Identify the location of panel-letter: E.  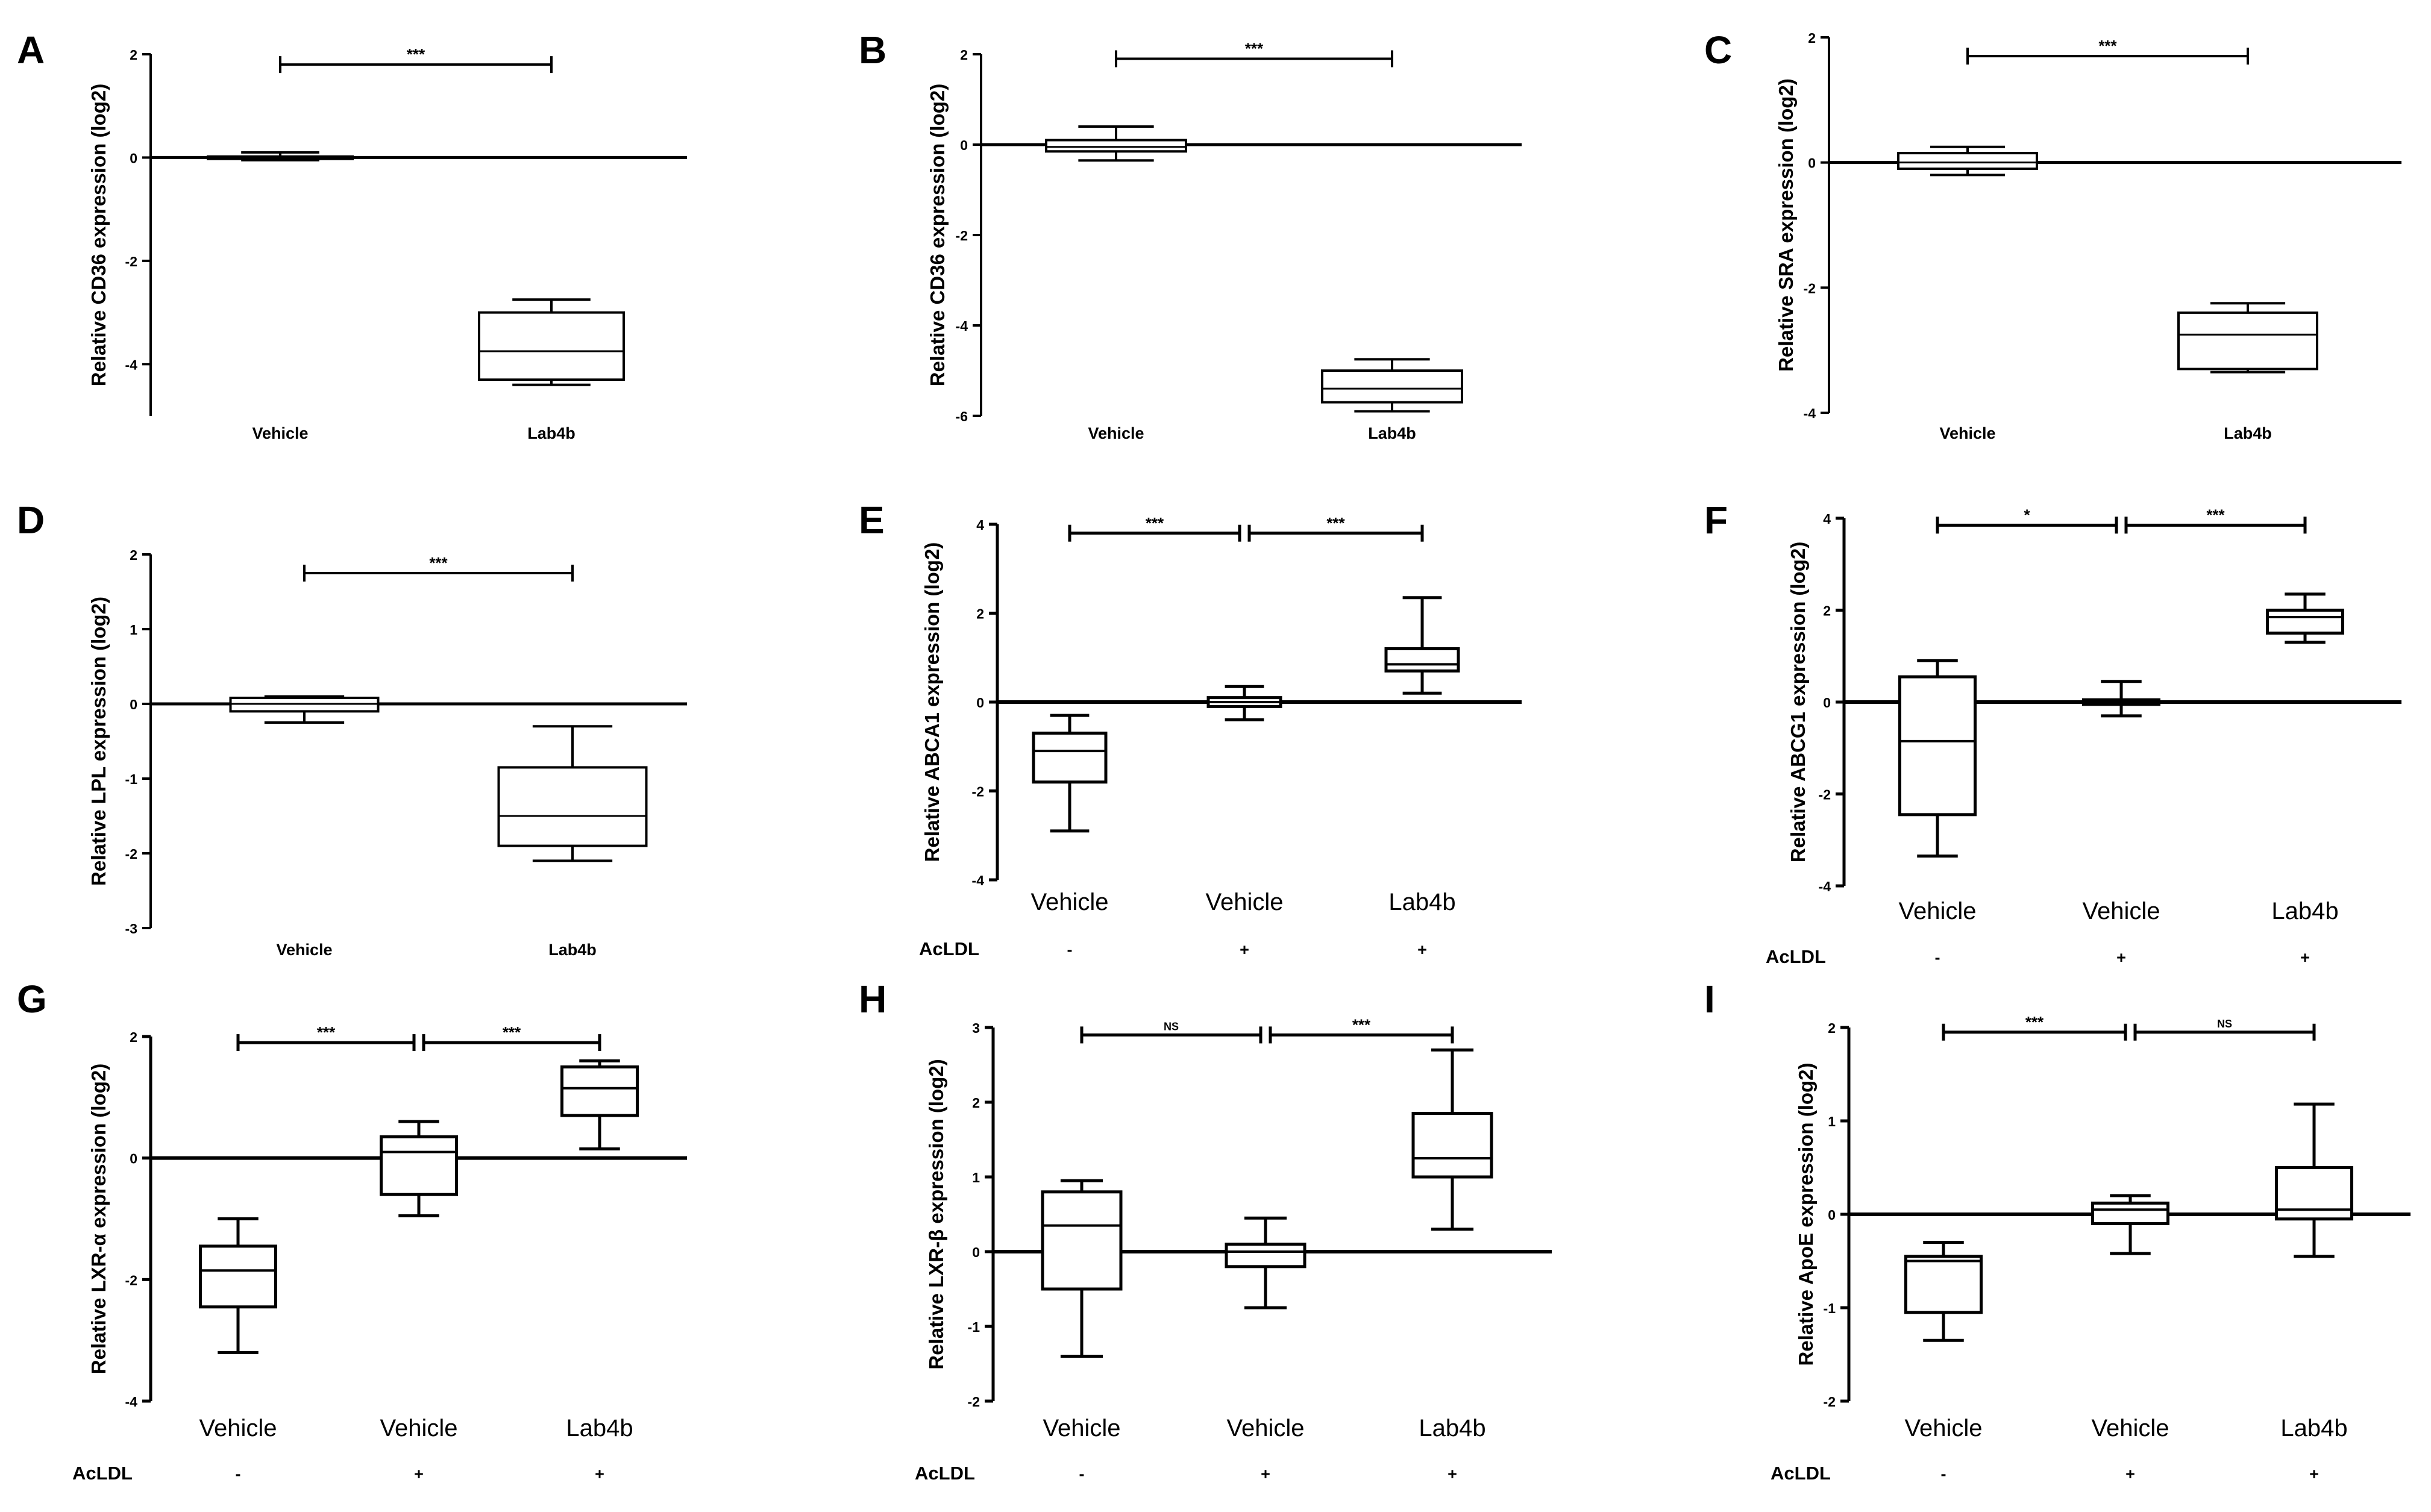
(872, 520).